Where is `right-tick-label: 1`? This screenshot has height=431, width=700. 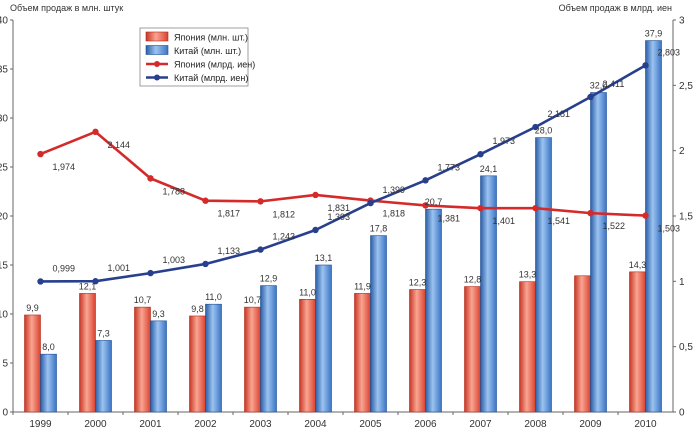 right-tick-label: 1 is located at coordinates (682, 282).